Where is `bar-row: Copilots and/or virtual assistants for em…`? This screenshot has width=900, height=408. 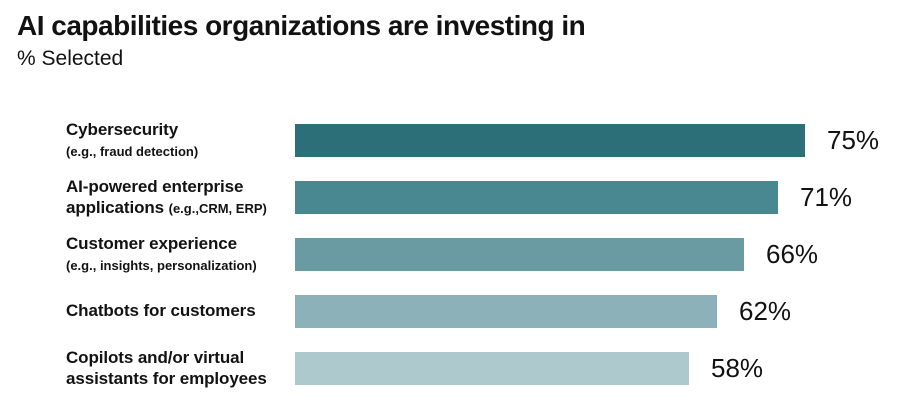
bar-row: Copilots and/or virtual assistants for em… is located at coordinates (450, 368).